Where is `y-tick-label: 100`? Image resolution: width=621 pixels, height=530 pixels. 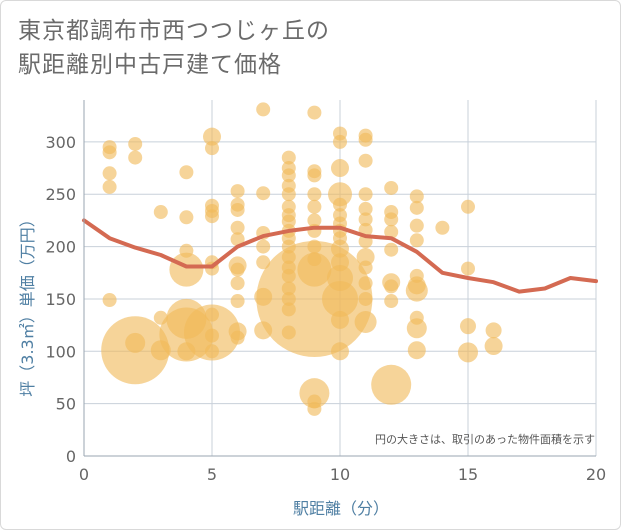
y-tick-label: 100 is located at coordinates (60, 351).